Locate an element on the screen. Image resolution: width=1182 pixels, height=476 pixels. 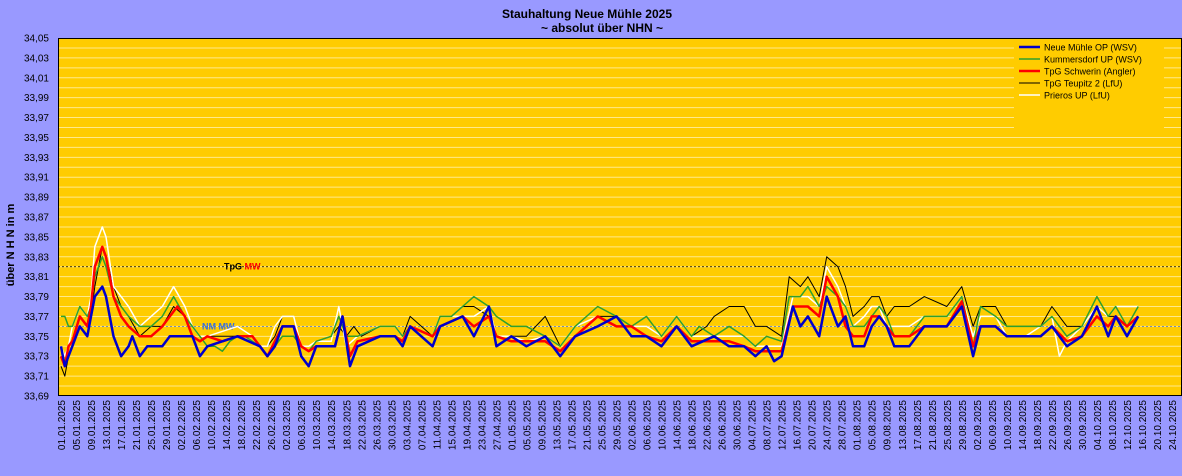
reference-line-label: NM MW is located at coordinates (218, 326).